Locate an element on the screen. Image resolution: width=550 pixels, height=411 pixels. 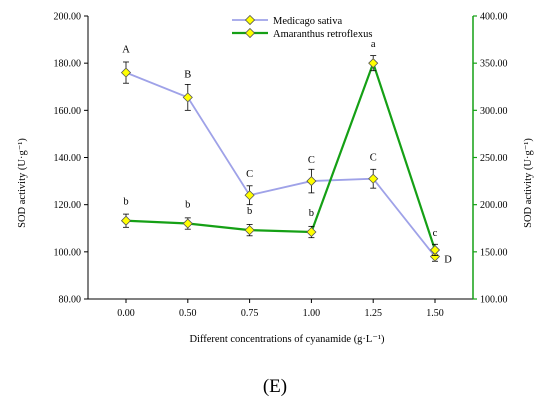
y-left-tick-label: 180.00 is located at coordinates (68, 64).